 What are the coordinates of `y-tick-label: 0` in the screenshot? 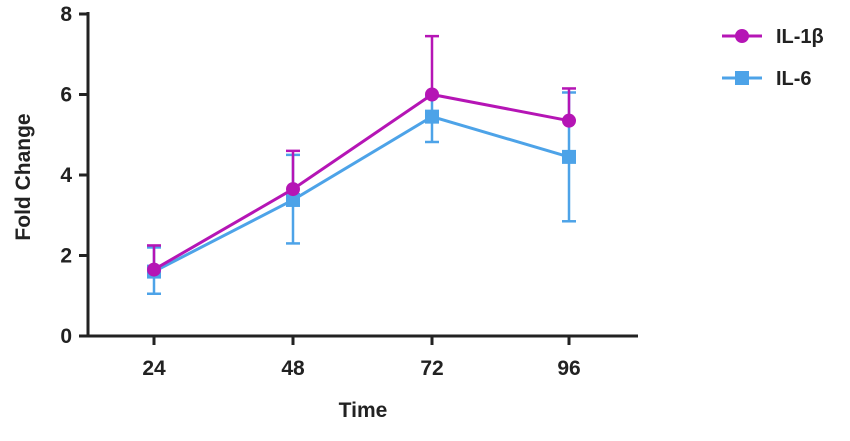 It's located at (66, 336).